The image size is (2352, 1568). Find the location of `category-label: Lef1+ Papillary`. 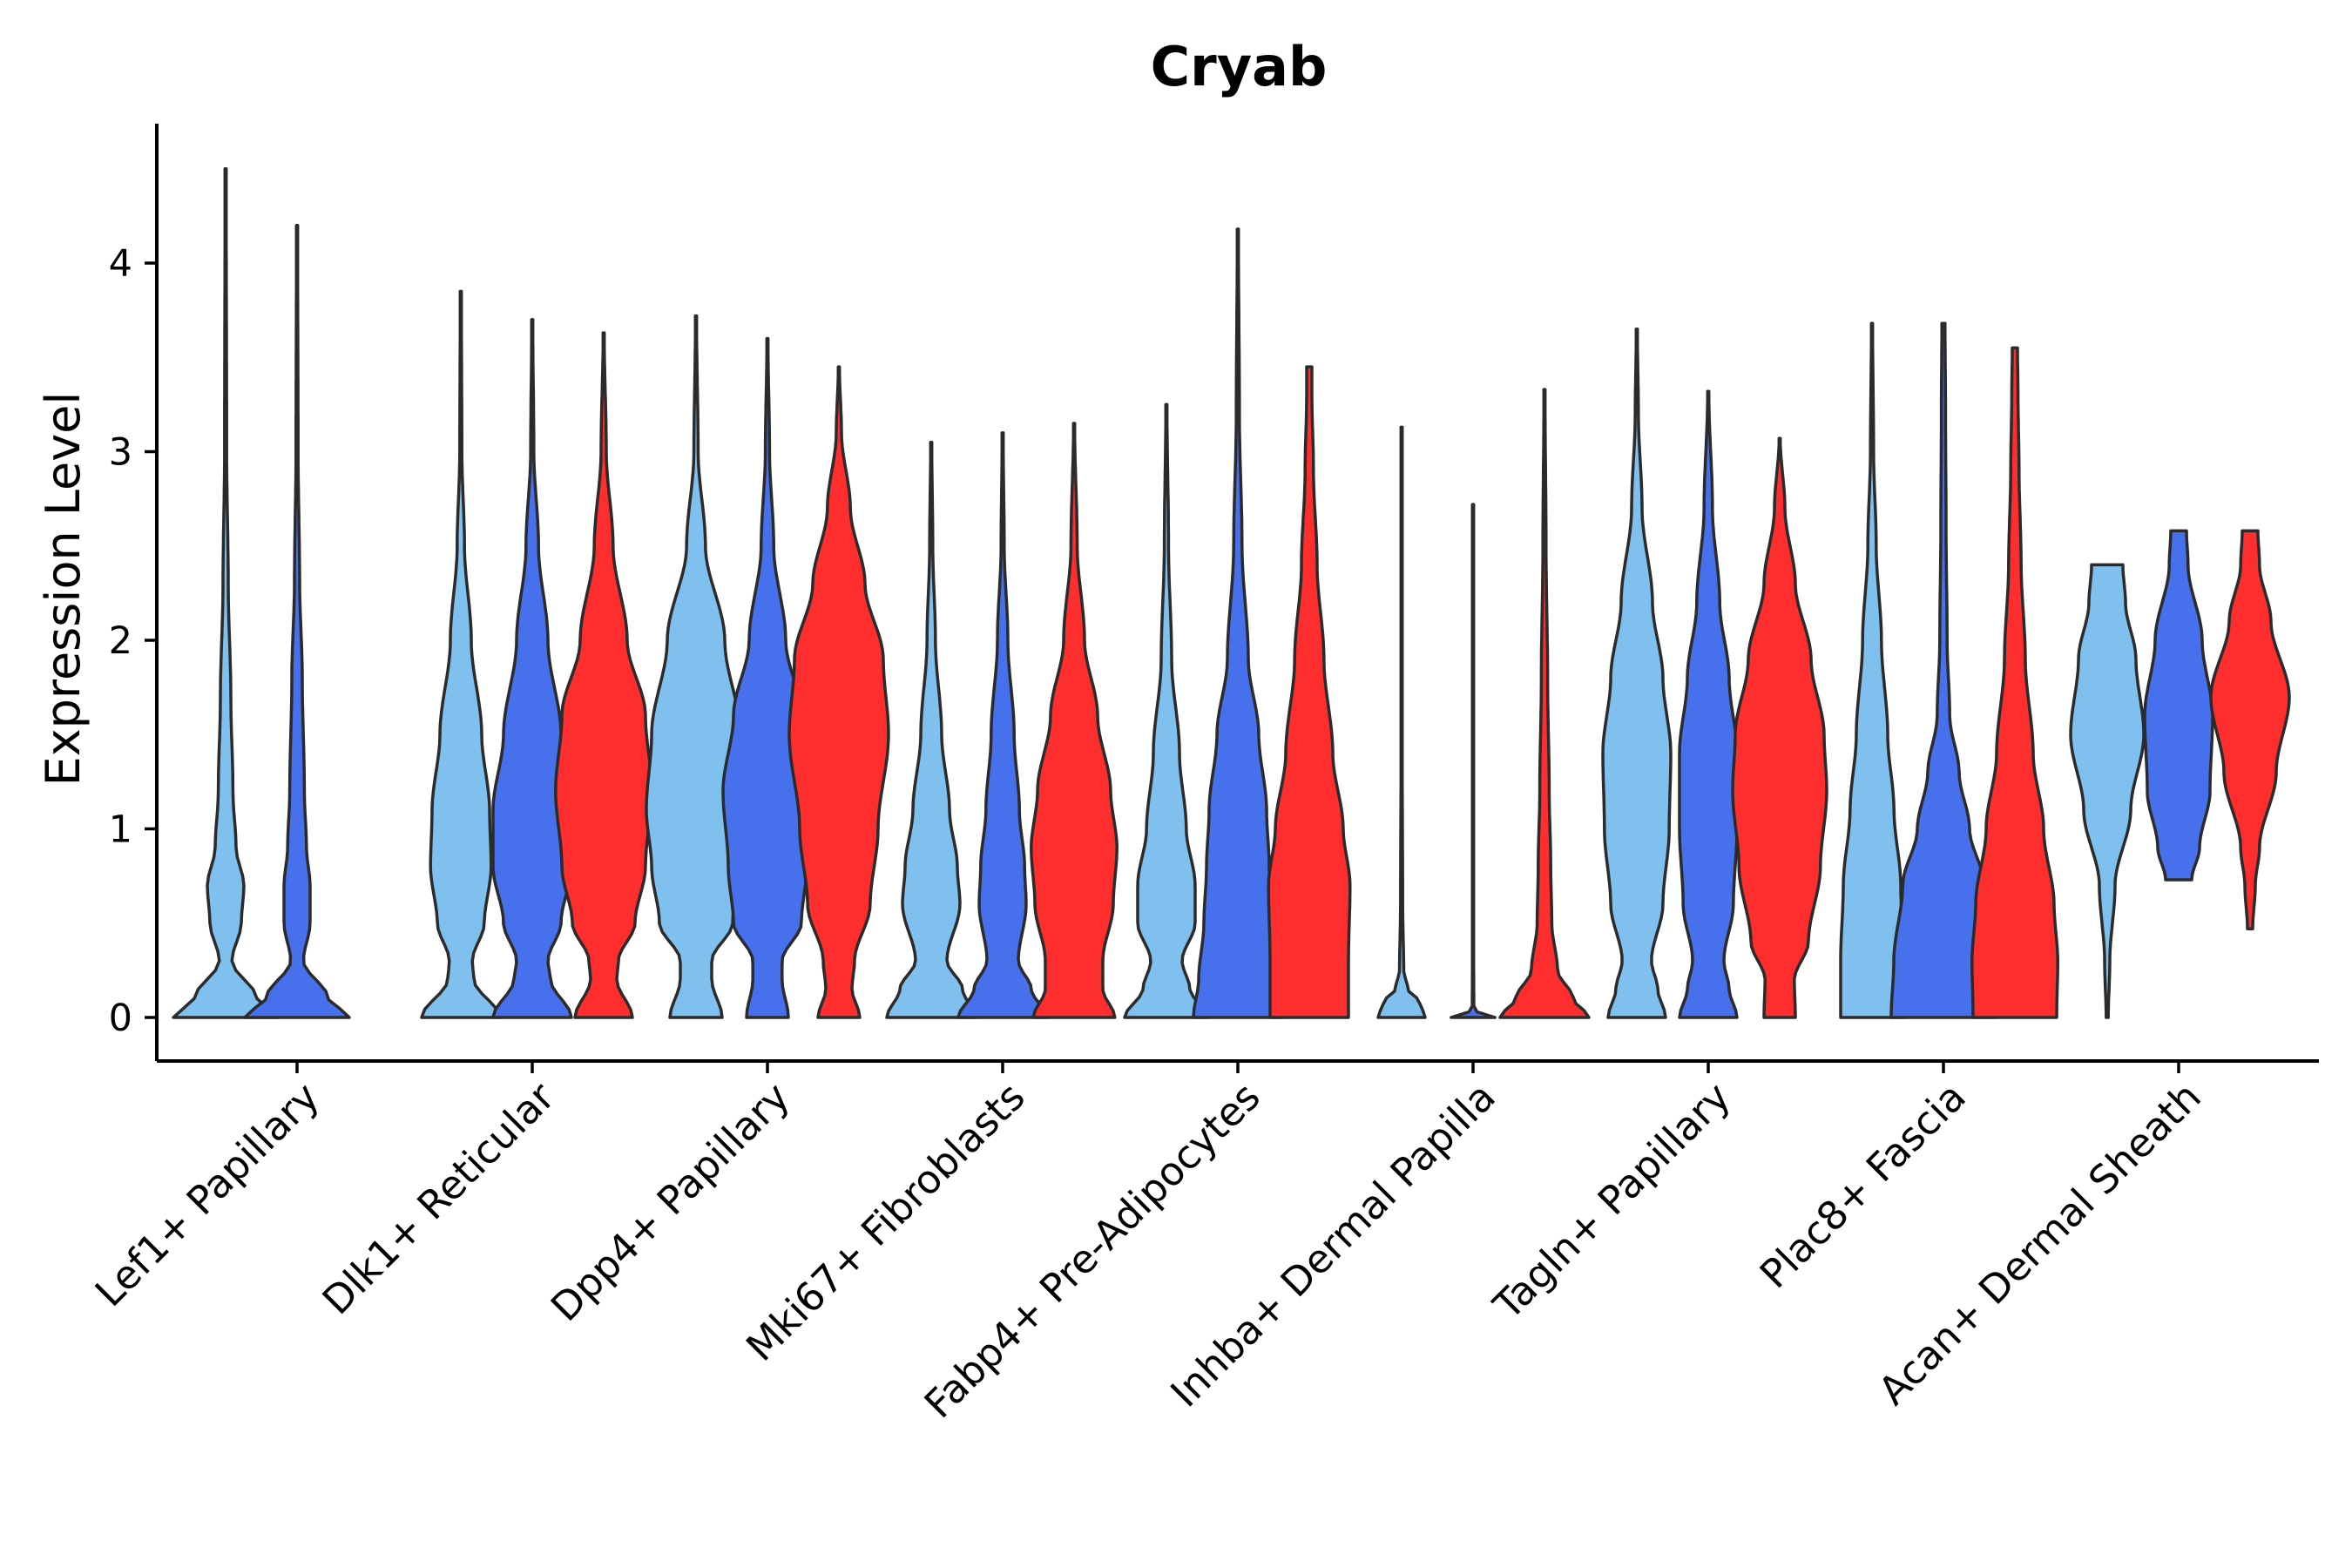

category-label: Lef1+ Papillary is located at coordinates (207, 1194).